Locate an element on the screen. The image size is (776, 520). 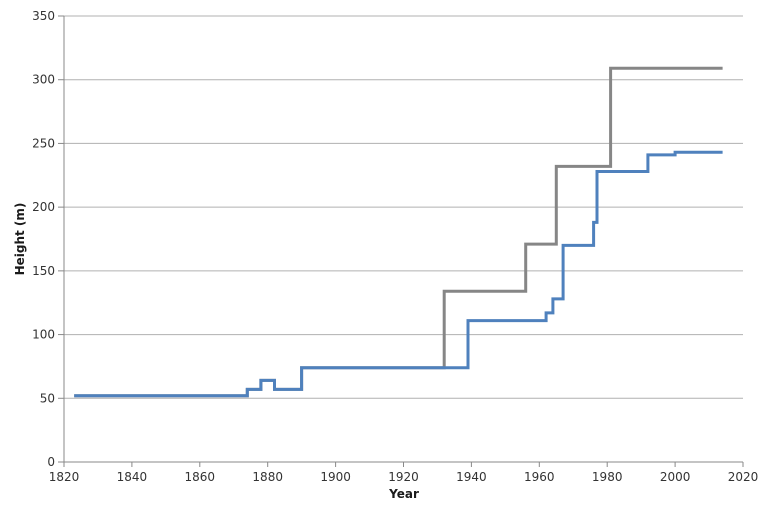
x-tick-label: 1940 is located at coordinates (471, 477).